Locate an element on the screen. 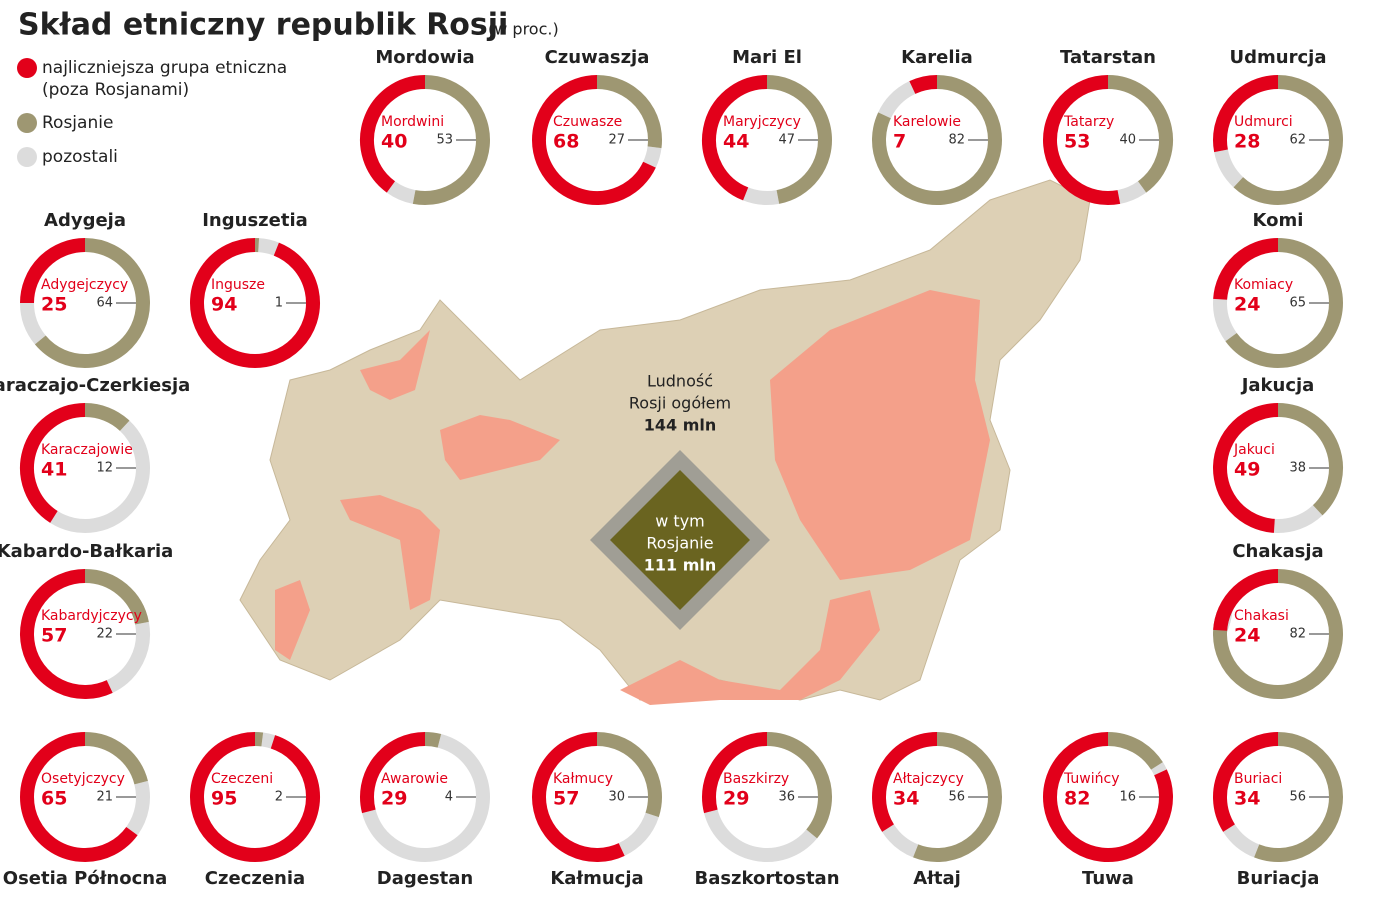  donut-title: Udmurcja is located at coordinates (1278, 57).